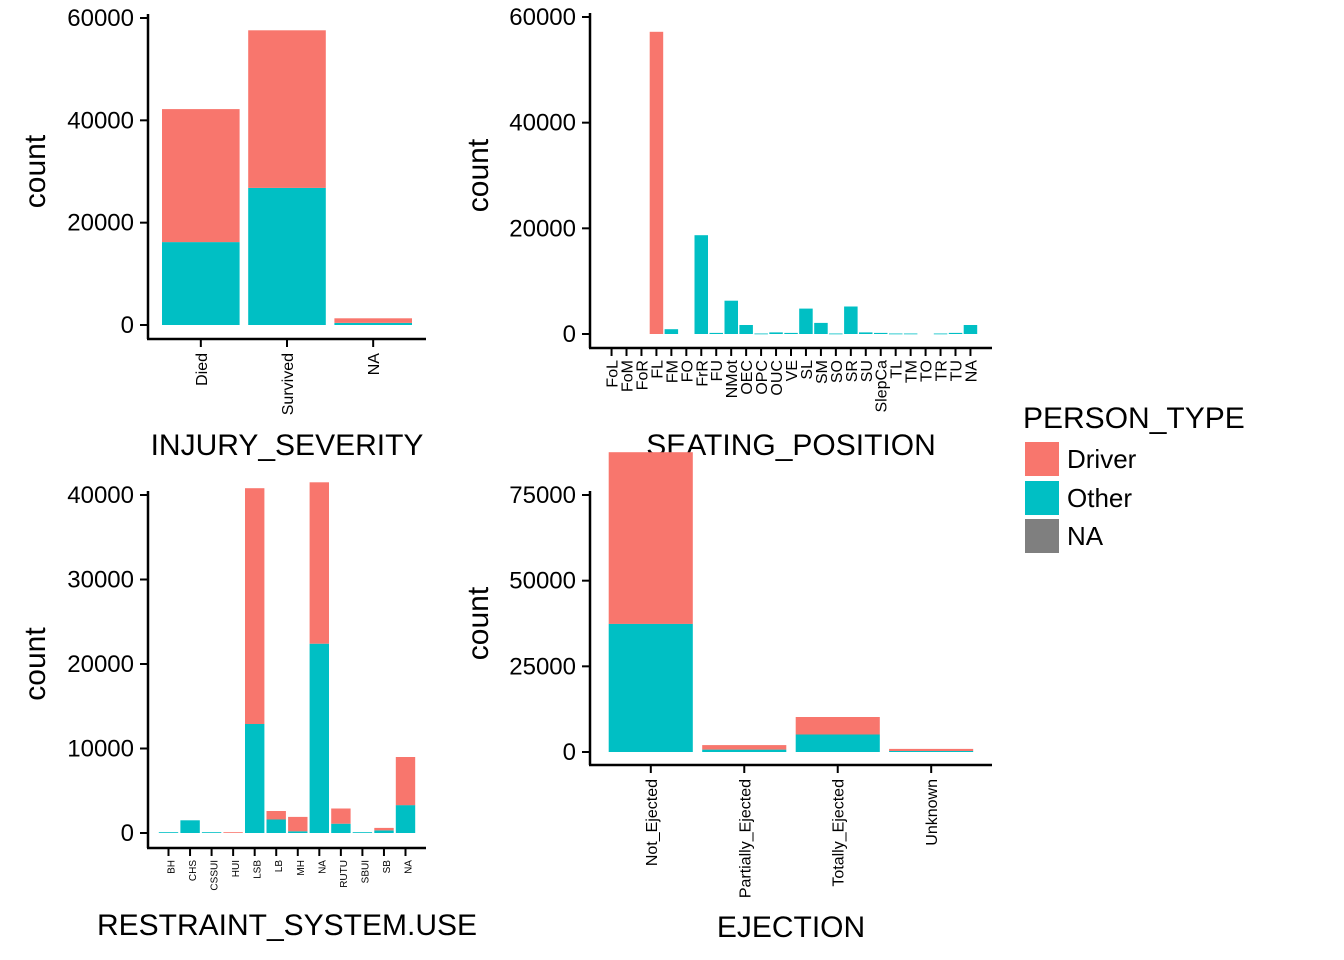 This screenshot has width=1344, height=960. Describe the element at coordinates (276, 815) in the screenshot. I see `bar-restraint-5-driver` at that location.